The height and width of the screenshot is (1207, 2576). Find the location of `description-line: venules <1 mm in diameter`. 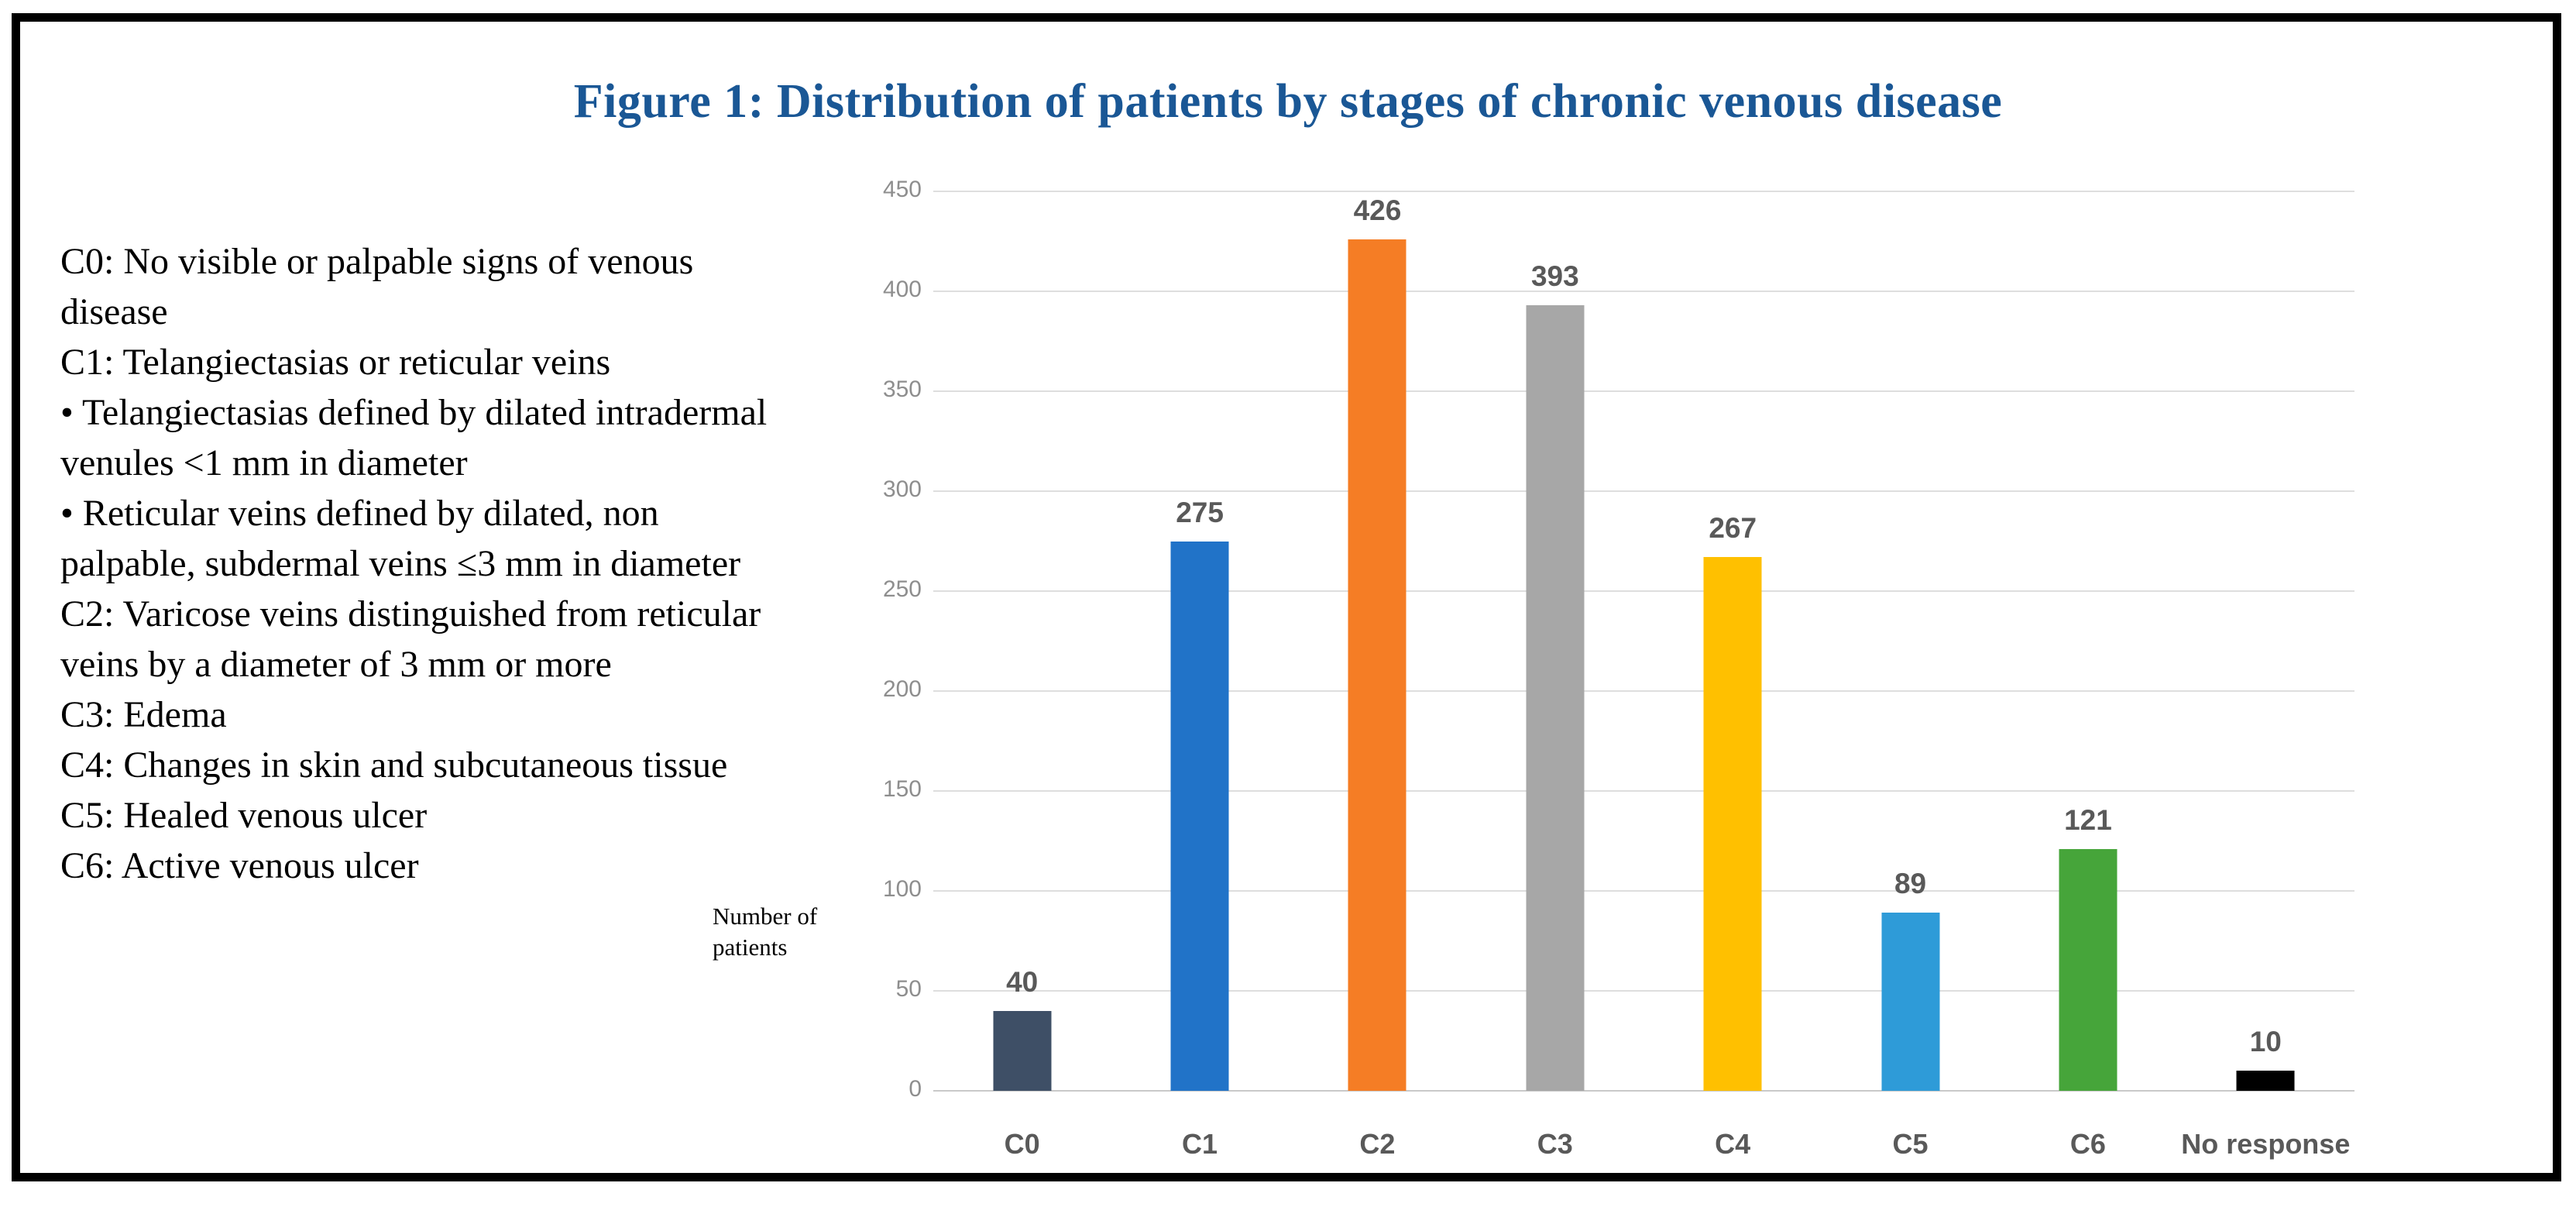

description-line: venules <1 mm in diameter is located at coordinates (264, 463).